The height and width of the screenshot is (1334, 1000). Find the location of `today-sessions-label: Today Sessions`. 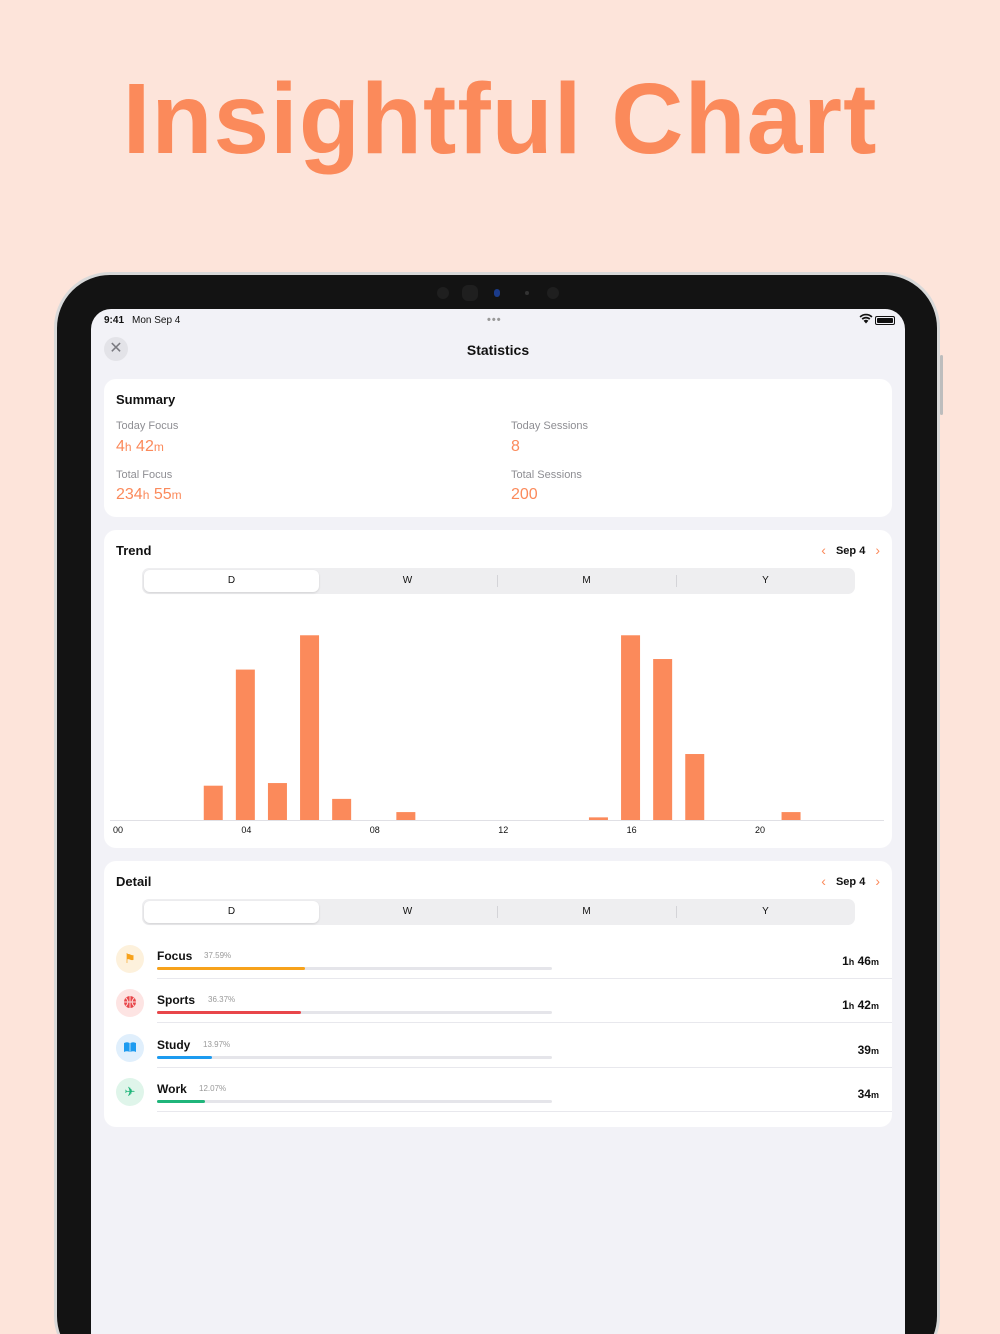

today-sessions-label: Today Sessions is located at coordinates (550, 426).